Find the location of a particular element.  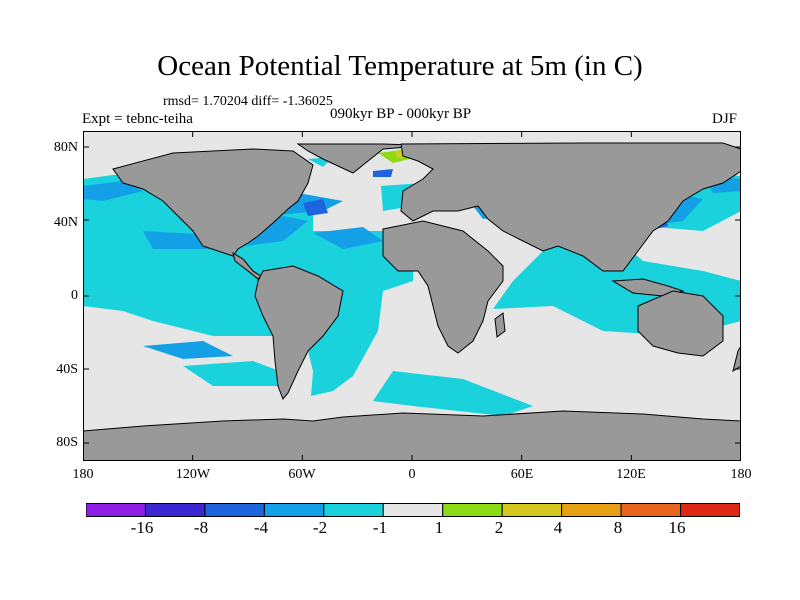

x-tick-60w: 60W is located at coordinates (302, 474).